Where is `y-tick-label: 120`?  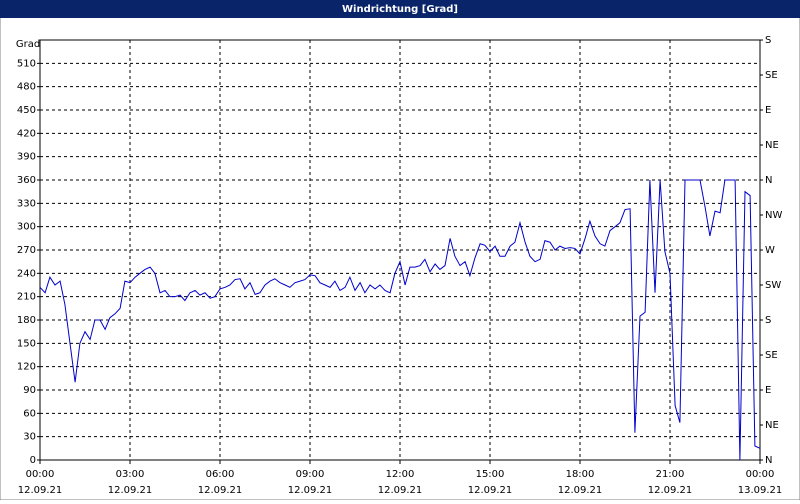 y-tick-label: 120 is located at coordinates (26, 367).